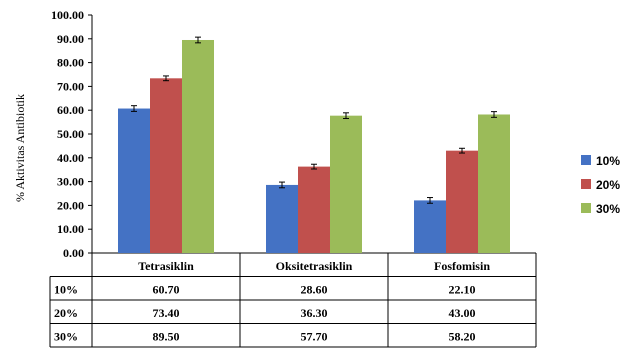 The width and height of the screenshot is (643, 349). I want to click on table-cell-value: 57.70, so click(314, 336).